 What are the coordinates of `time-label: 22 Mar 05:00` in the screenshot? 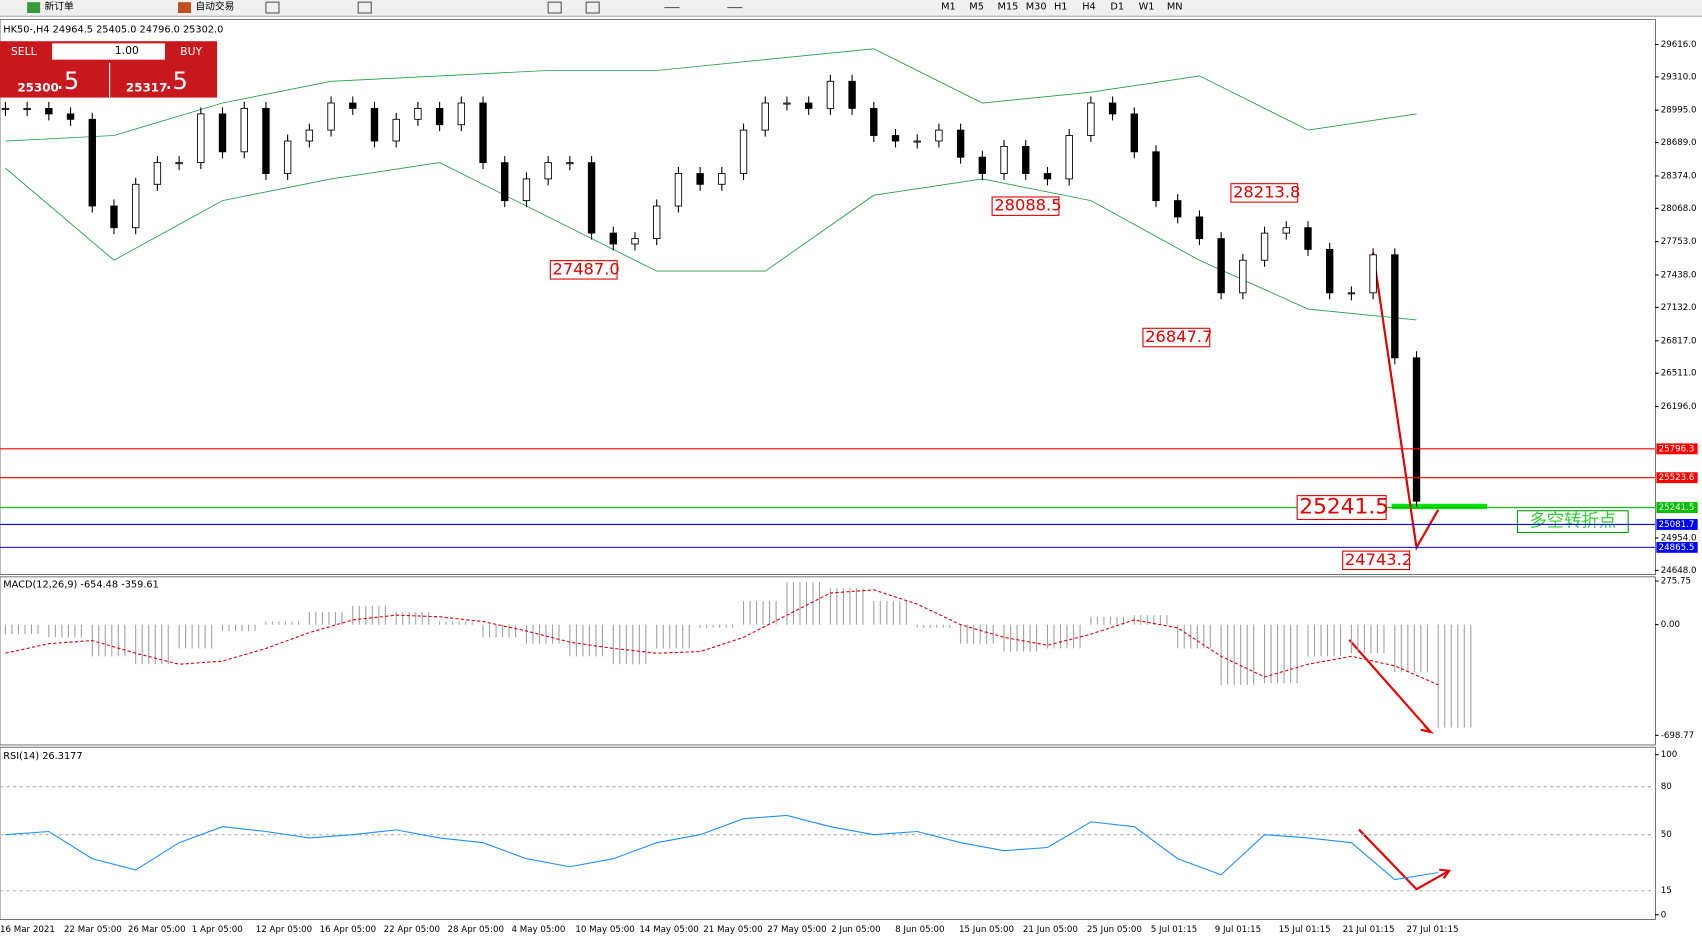 It's located at (93, 930).